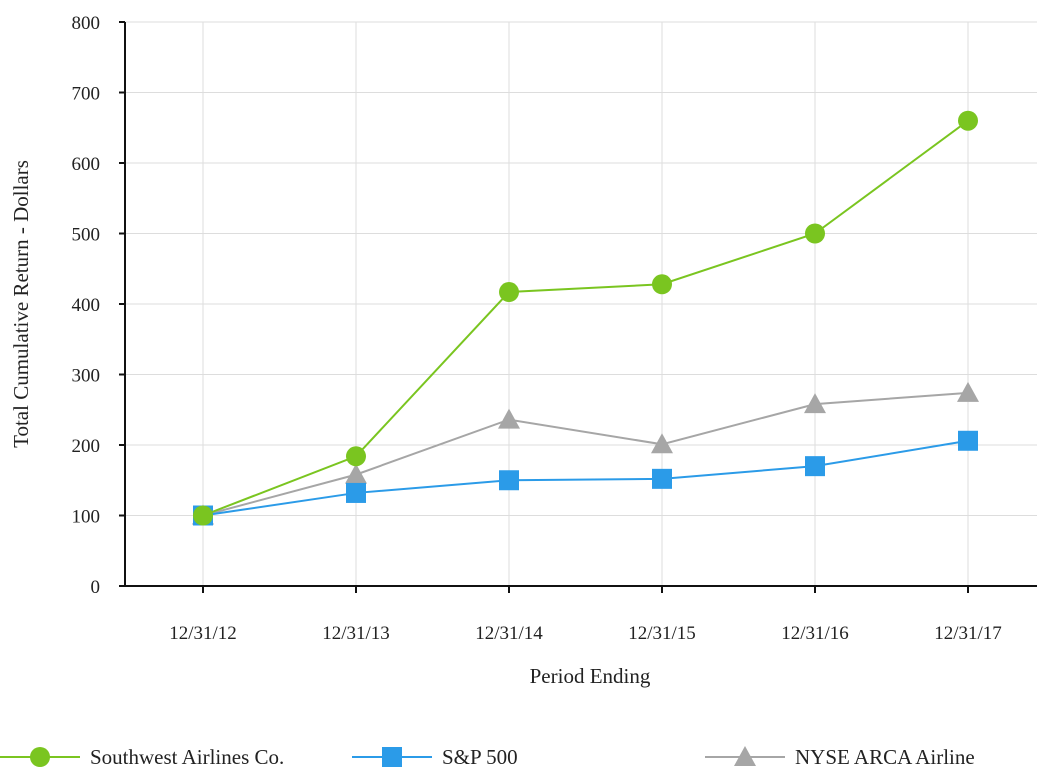 The height and width of the screenshot is (772, 1037). I want to click on y-tick-label: 0, so click(96, 587).